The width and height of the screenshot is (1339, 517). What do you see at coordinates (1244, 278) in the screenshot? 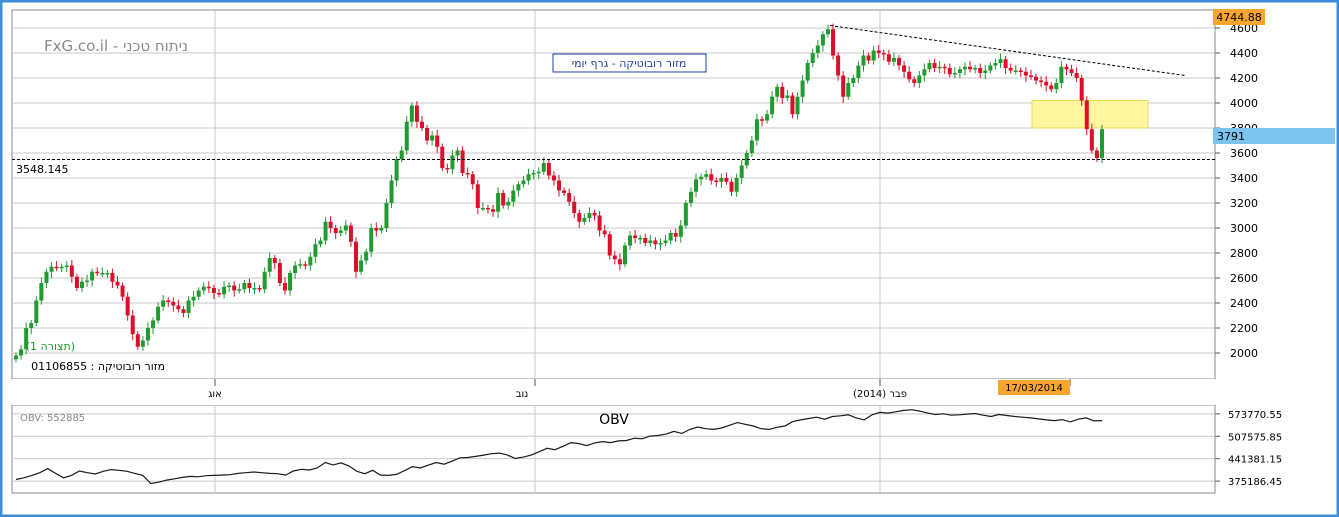
I see `price-tick-label: 2600` at bounding box center [1244, 278].